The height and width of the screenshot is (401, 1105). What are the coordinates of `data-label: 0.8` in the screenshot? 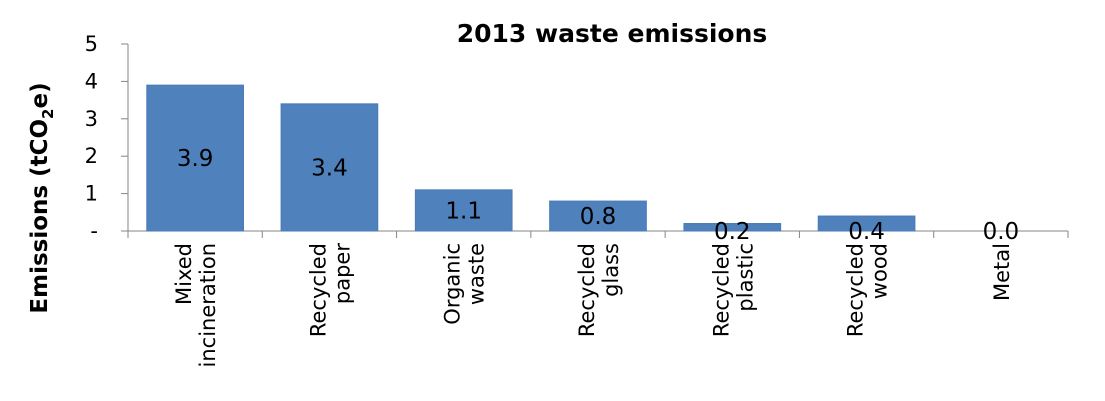 It's located at (598, 217).